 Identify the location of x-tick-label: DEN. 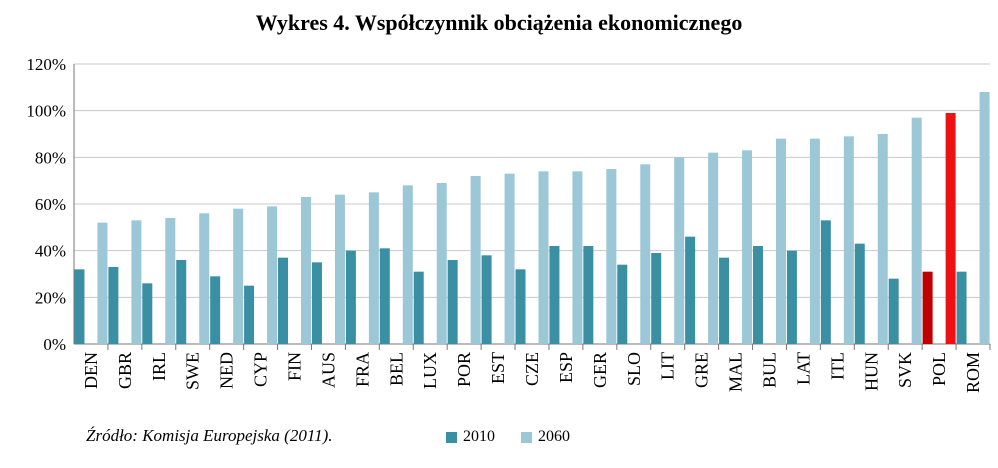
(91, 370).